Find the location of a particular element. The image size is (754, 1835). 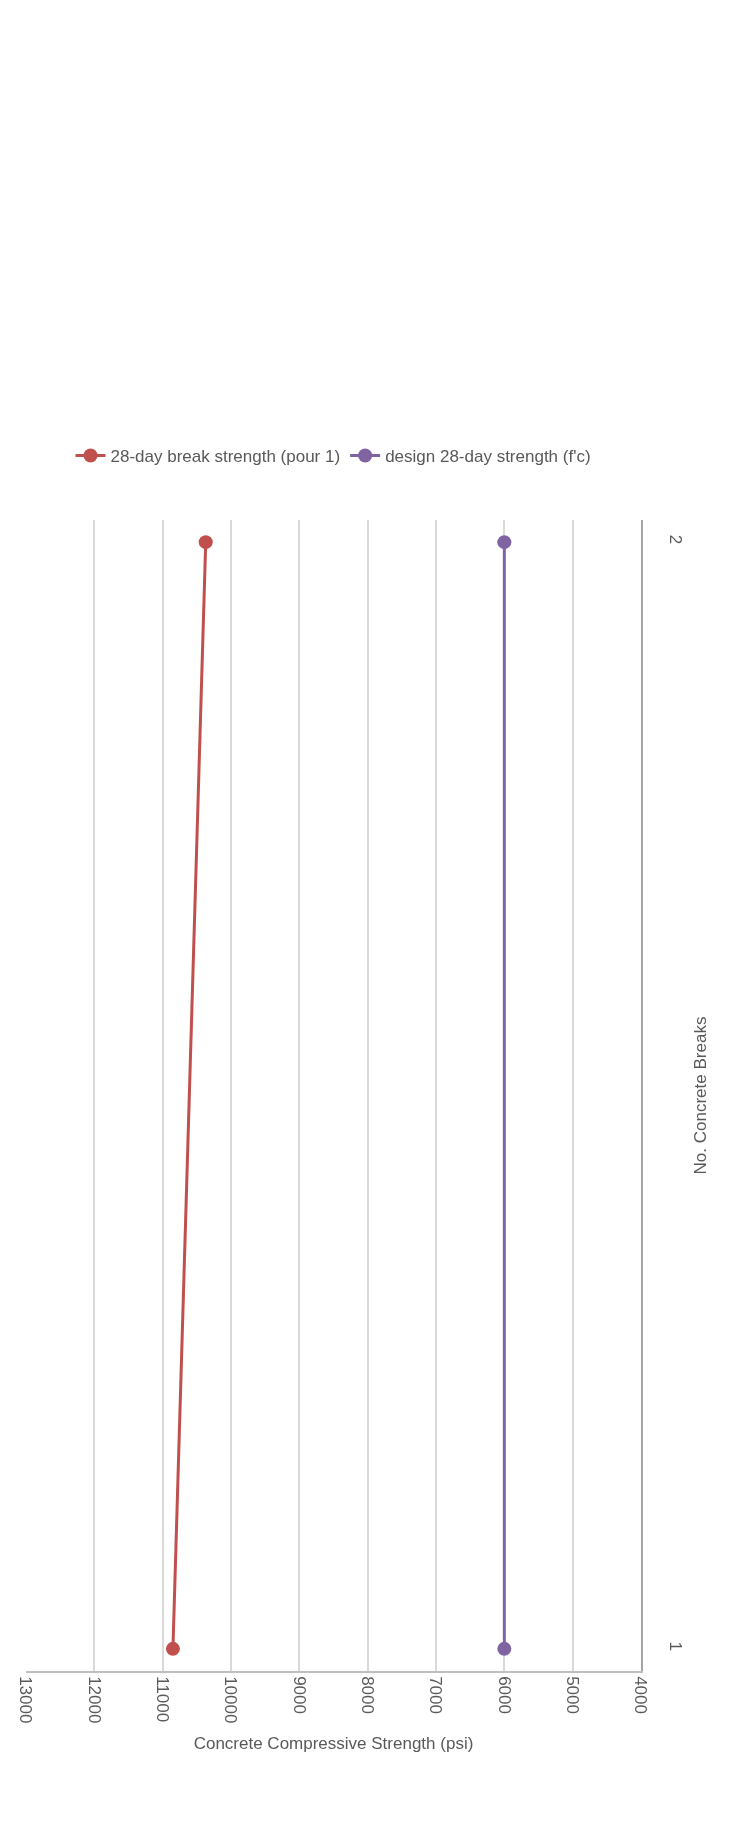

x-tick-label: 11000 is located at coordinates (163, 1699).